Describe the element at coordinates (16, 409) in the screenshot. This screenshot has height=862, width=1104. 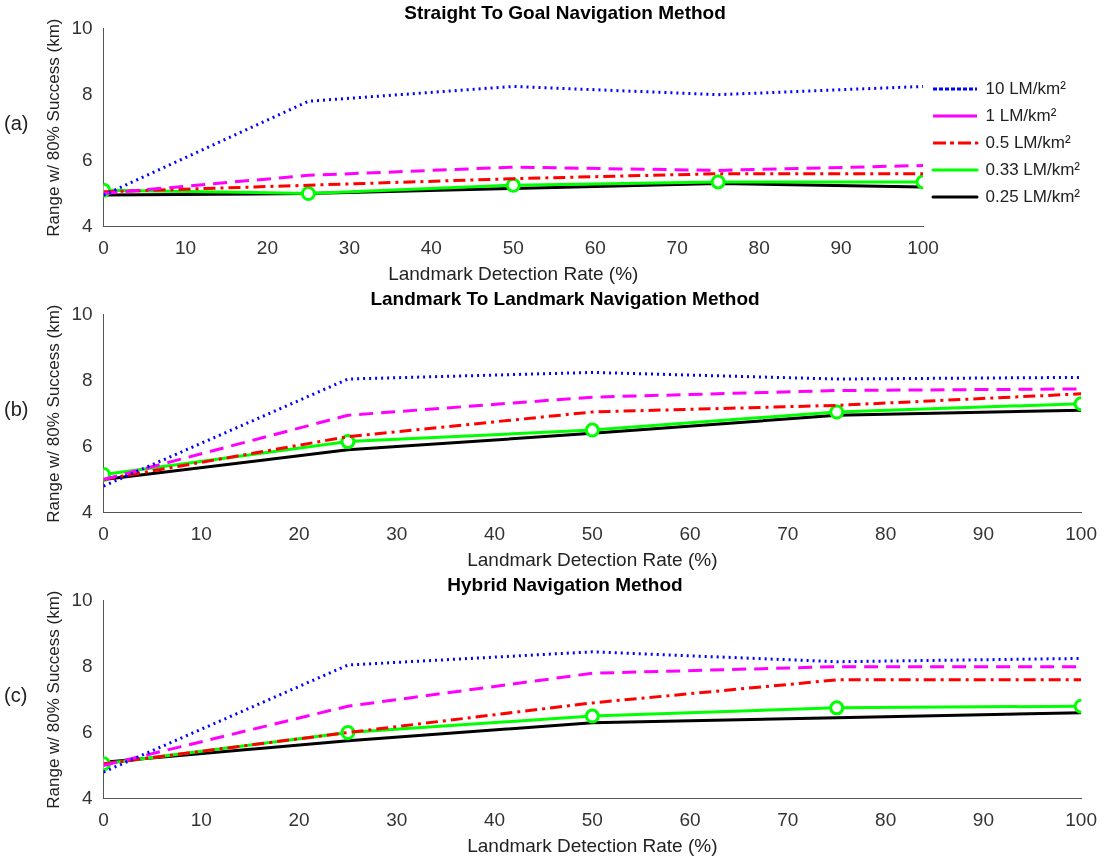
I see `text: (b)` at that location.